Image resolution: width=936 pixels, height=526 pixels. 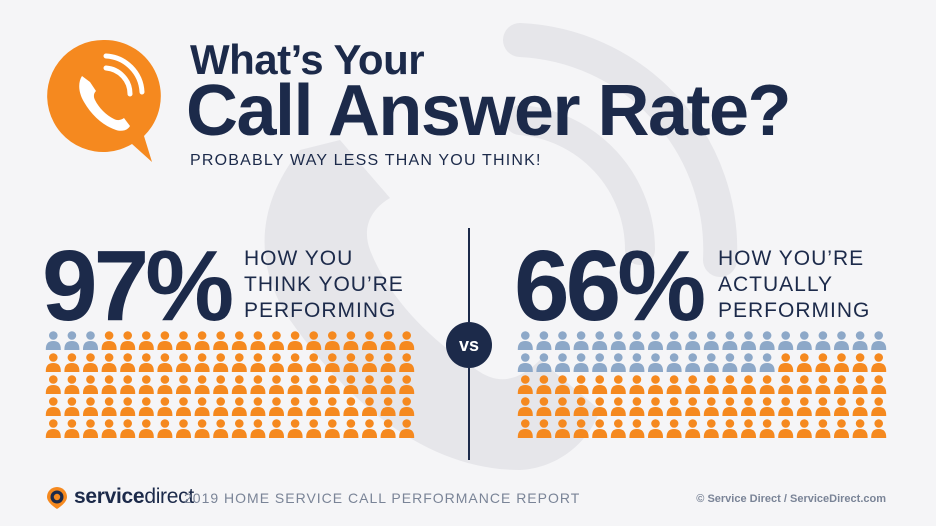 I want to click on actual-desc-line-2: ACTUALLY, so click(x=775, y=284).